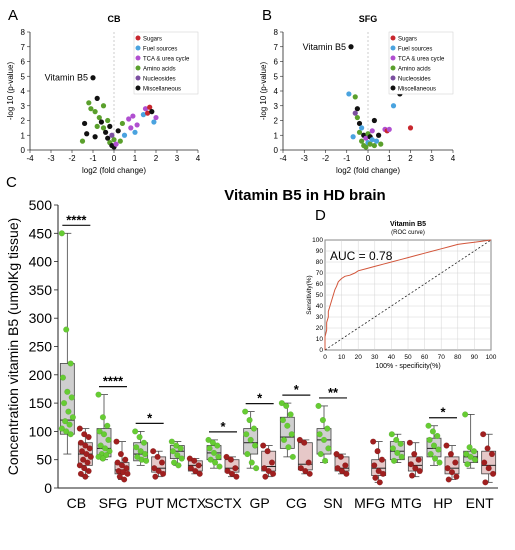 This screenshot has width=515, height=550. I want to click on cb-volcano-title: CB, so click(114, 19).